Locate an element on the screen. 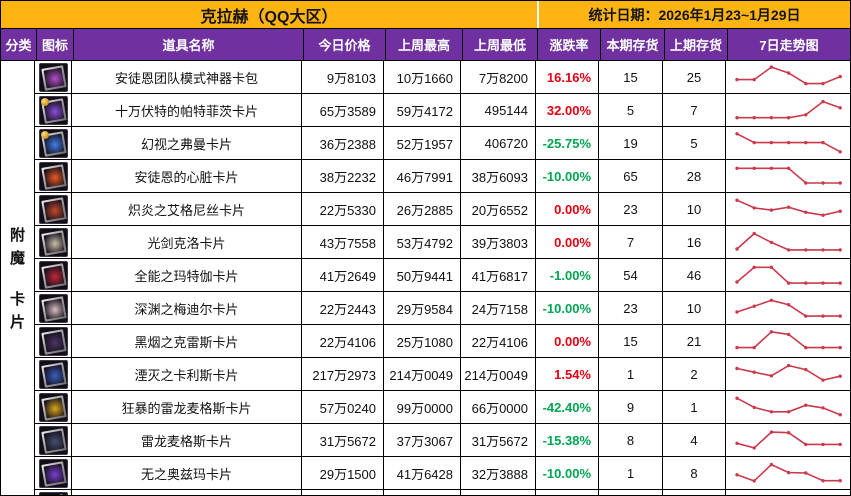 This screenshot has height=496, width=851. week-high: 29万9584 is located at coordinates (422, 308).